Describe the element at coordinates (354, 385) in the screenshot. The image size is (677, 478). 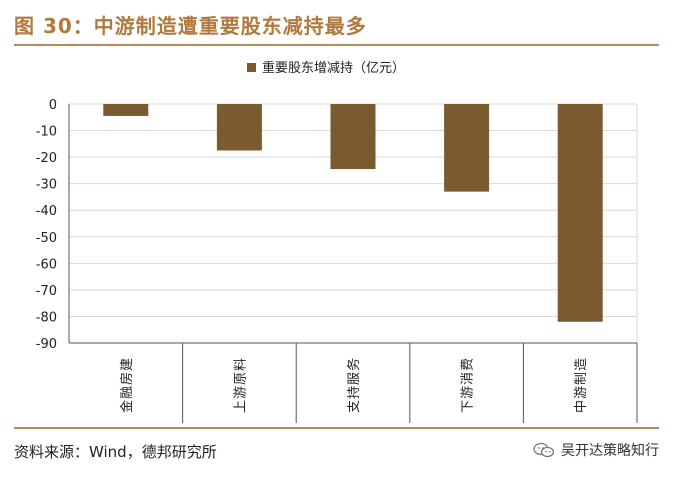
I see `category-label: 支持服务` at that location.